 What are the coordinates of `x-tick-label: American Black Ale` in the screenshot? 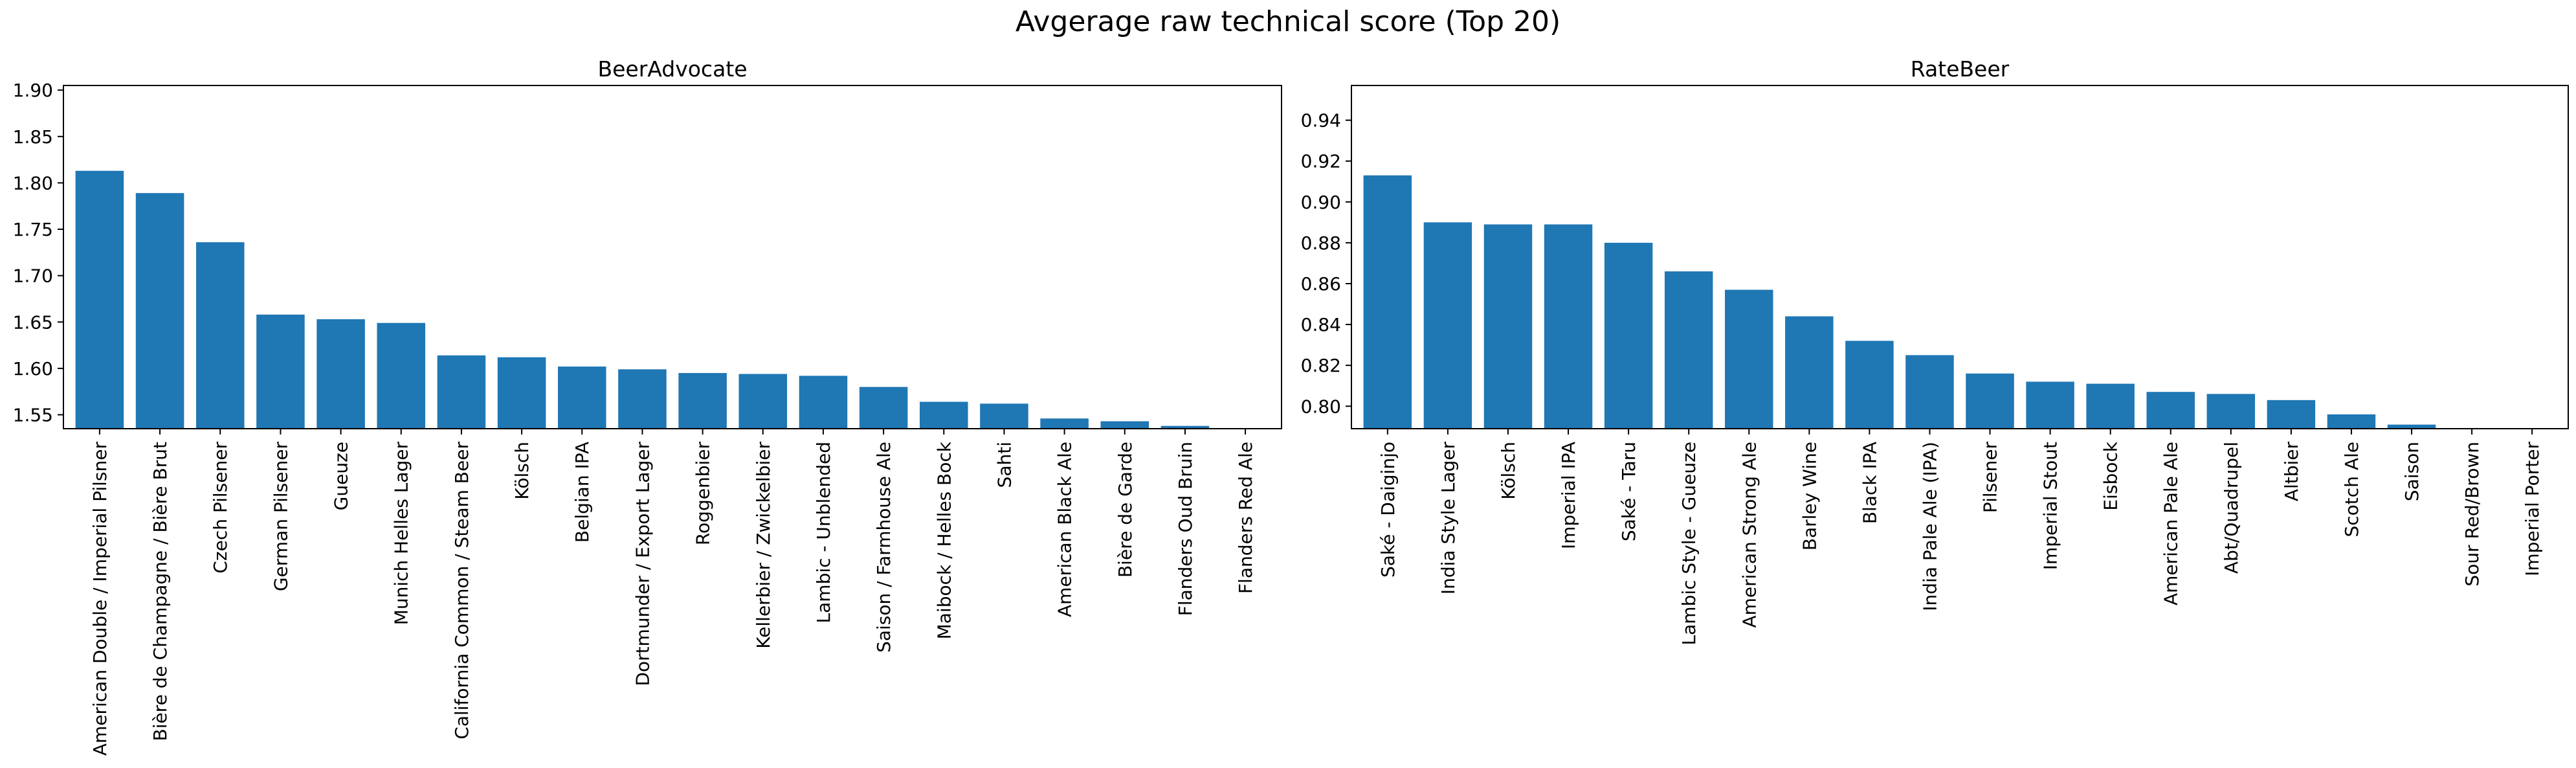 It's located at (1065, 529).